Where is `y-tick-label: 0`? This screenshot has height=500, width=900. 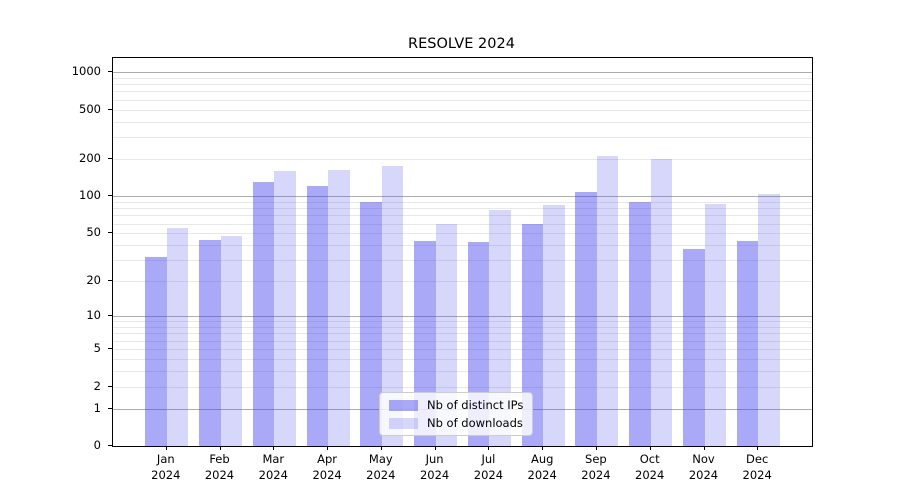
y-tick-label: 0 is located at coordinates (97, 445).